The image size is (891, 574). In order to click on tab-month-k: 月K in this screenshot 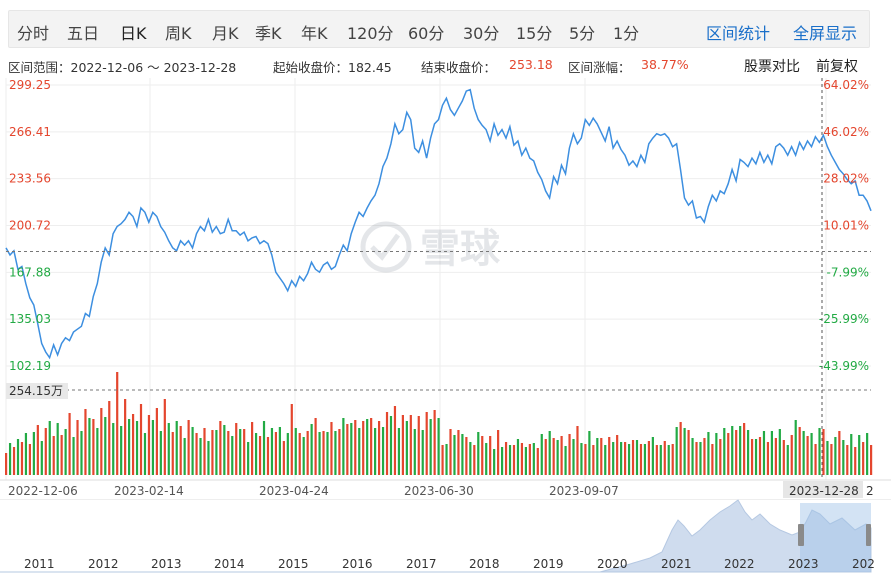, I will do `click(225, 33)`.